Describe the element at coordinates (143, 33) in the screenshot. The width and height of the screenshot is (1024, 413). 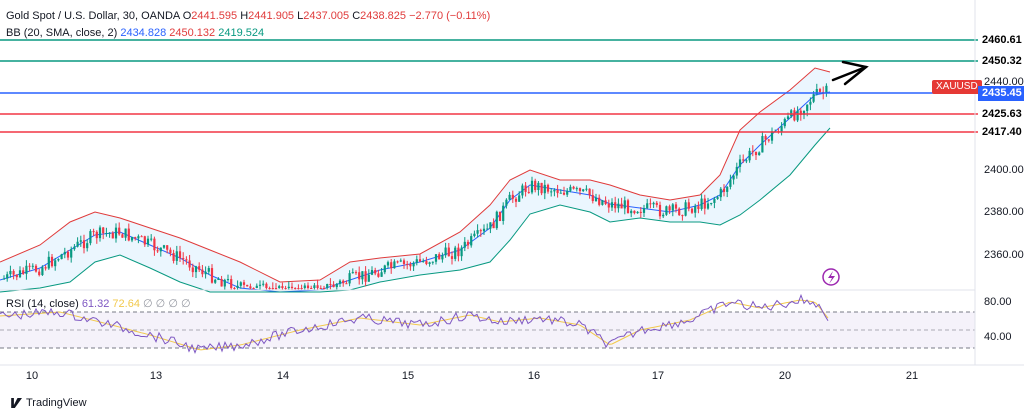
I see `bb-basis-value: 2434.828` at that location.